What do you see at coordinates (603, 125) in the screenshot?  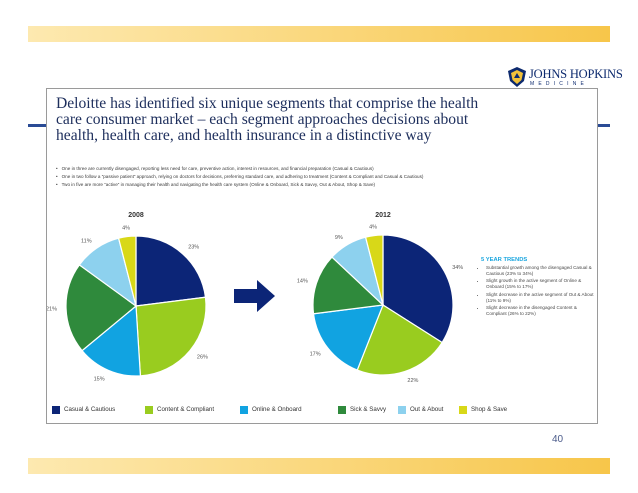 I see `right-rule` at bounding box center [603, 125].